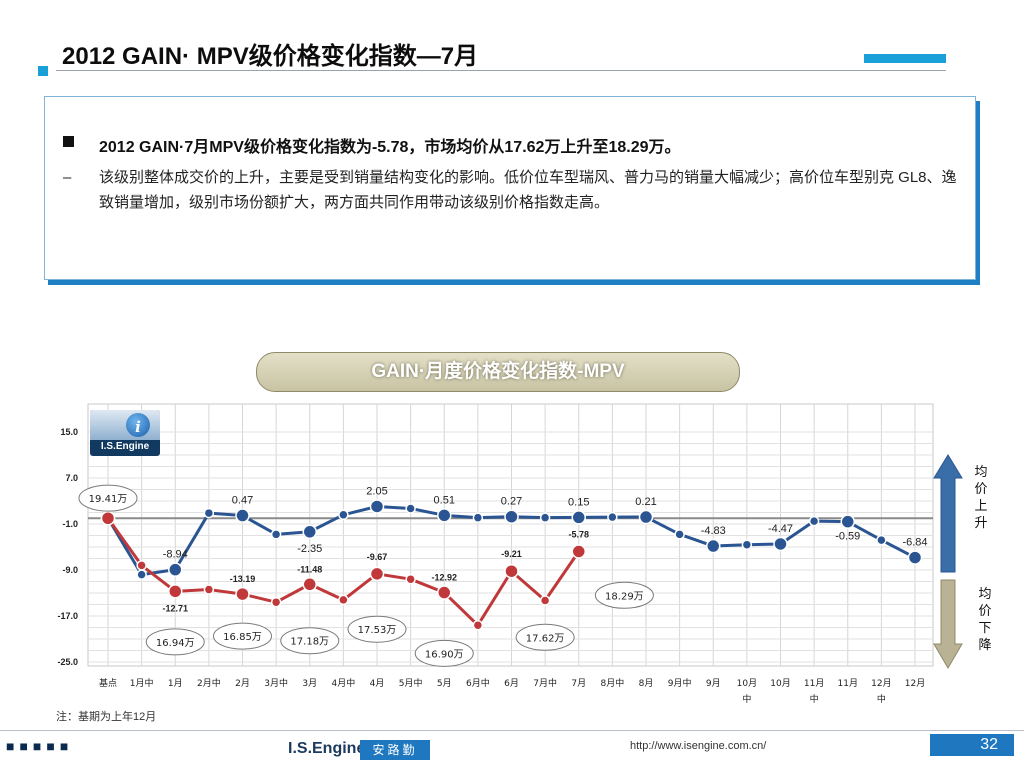 This screenshot has width=1024, height=768. What do you see at coordinates (646, 683) in the screenshot?
I see `x-tick-label: 8月` at bounding box center [646, 683].